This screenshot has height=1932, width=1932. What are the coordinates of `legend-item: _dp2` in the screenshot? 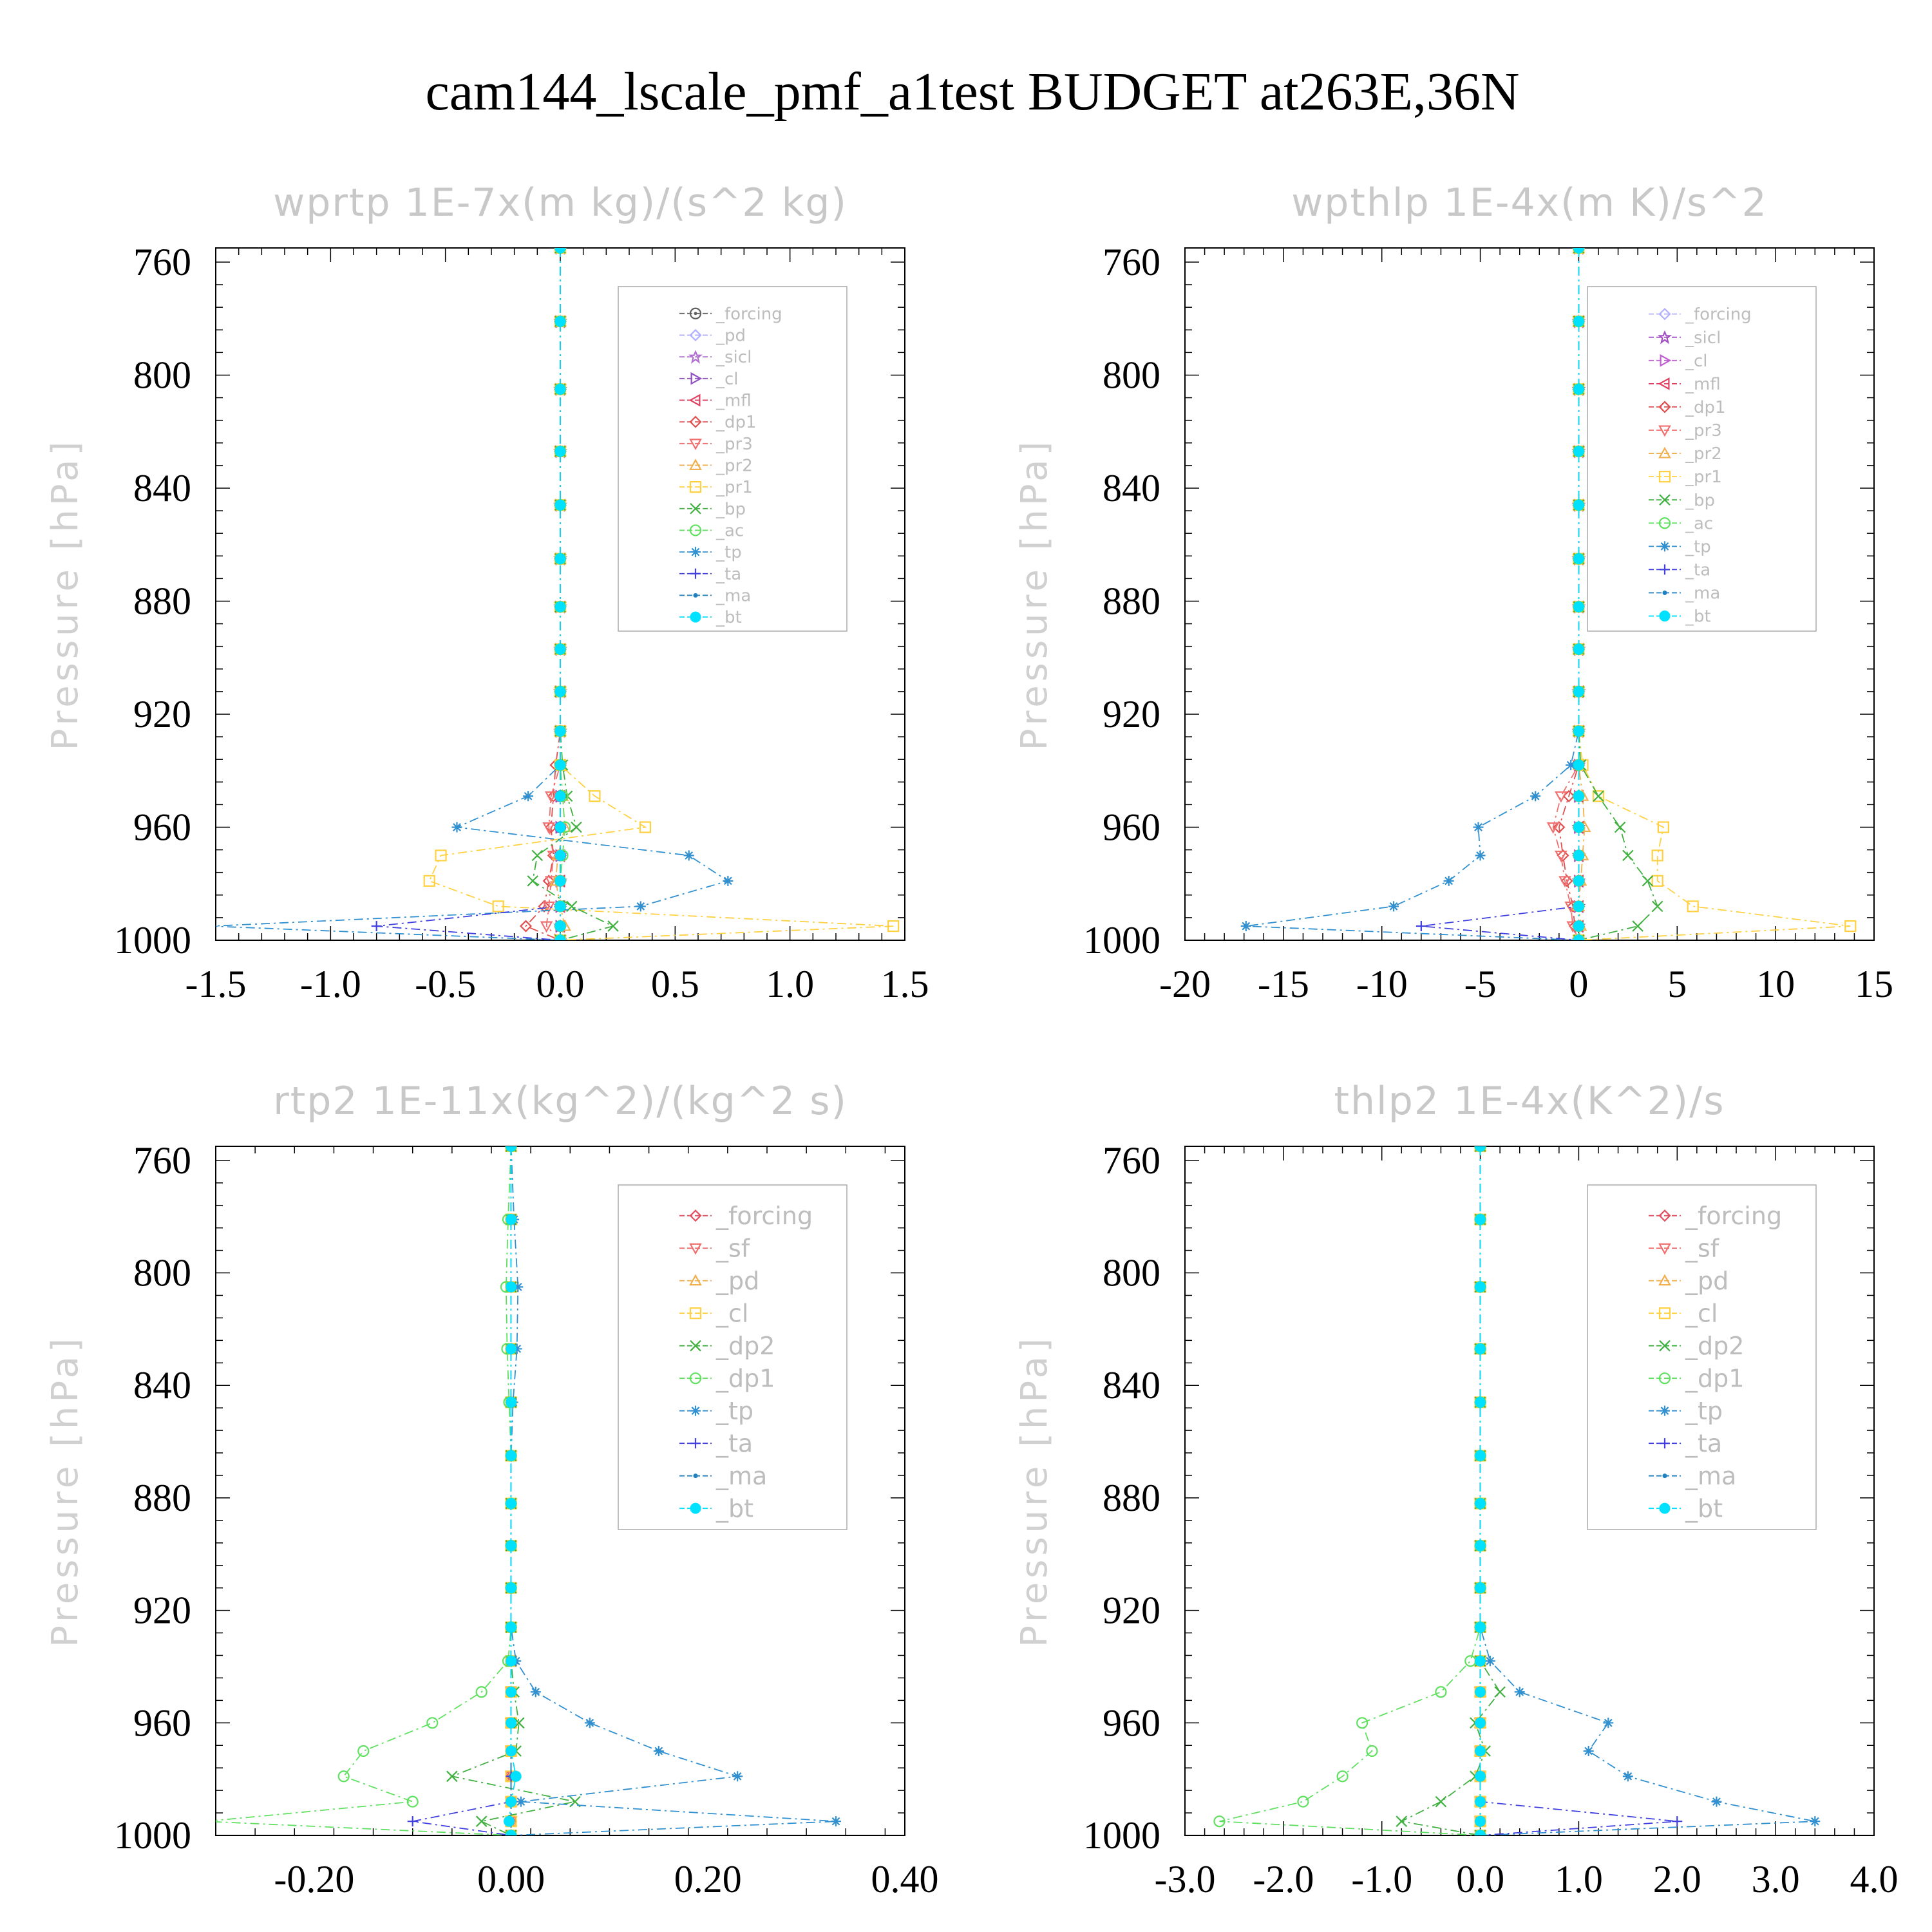 It's located at (727, 1346).